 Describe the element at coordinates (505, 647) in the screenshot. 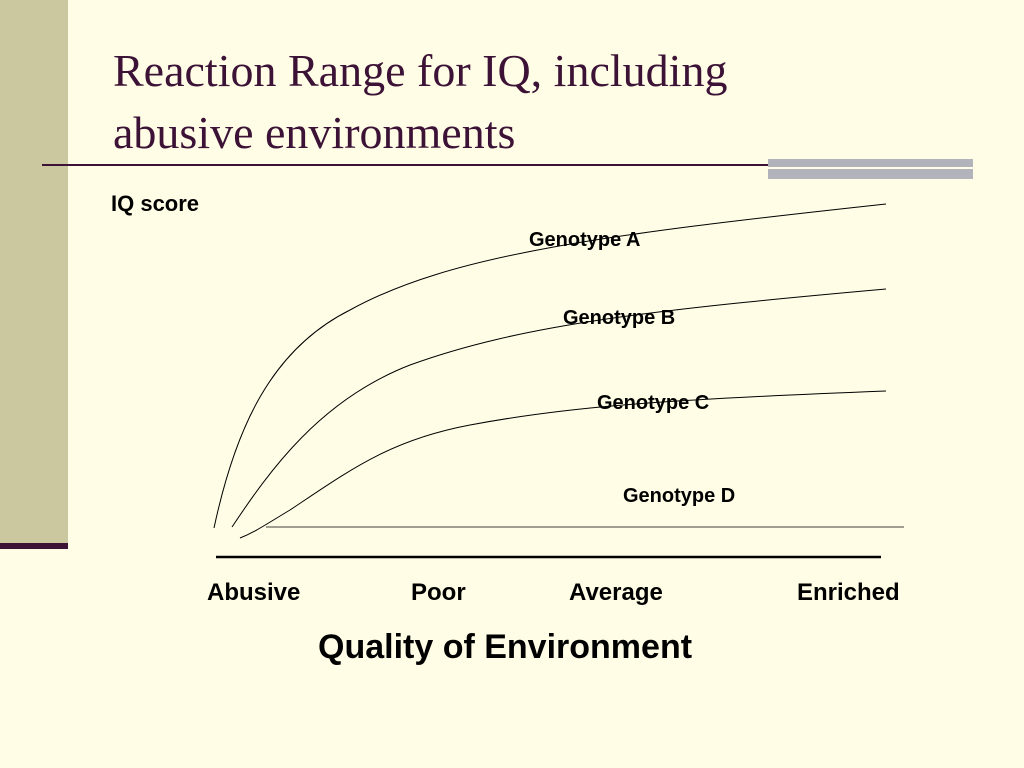

I see `x-axis-label: Quality of Environment` at that location.